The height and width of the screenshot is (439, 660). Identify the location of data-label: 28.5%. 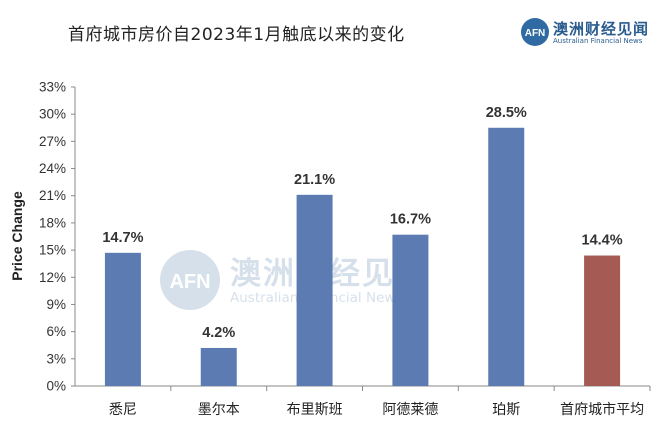
(506, 113).